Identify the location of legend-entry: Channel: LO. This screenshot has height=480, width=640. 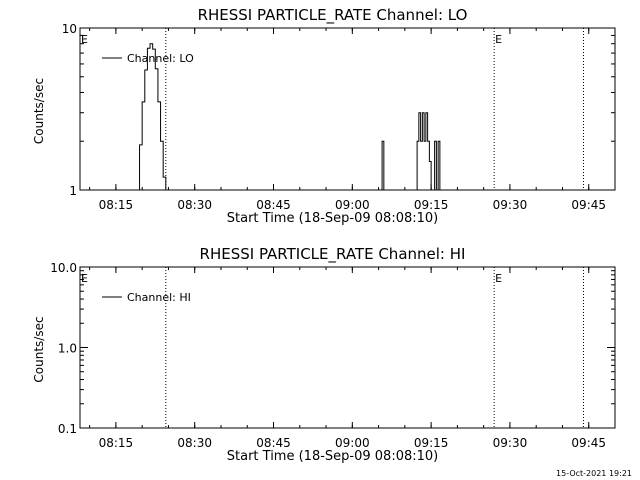
(160, 58).